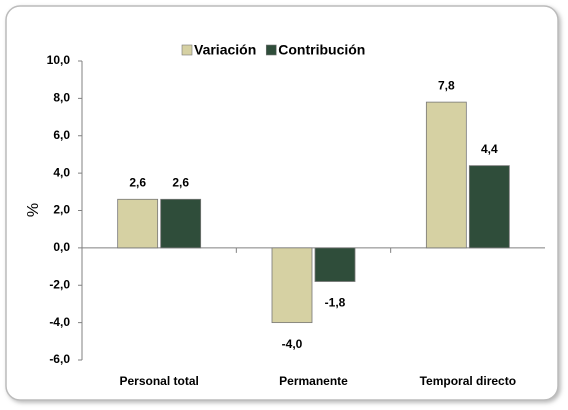 The height and width of the screenshot is (410, 568). I want to click on y-tick-label: -4,0, so click(59, 322).